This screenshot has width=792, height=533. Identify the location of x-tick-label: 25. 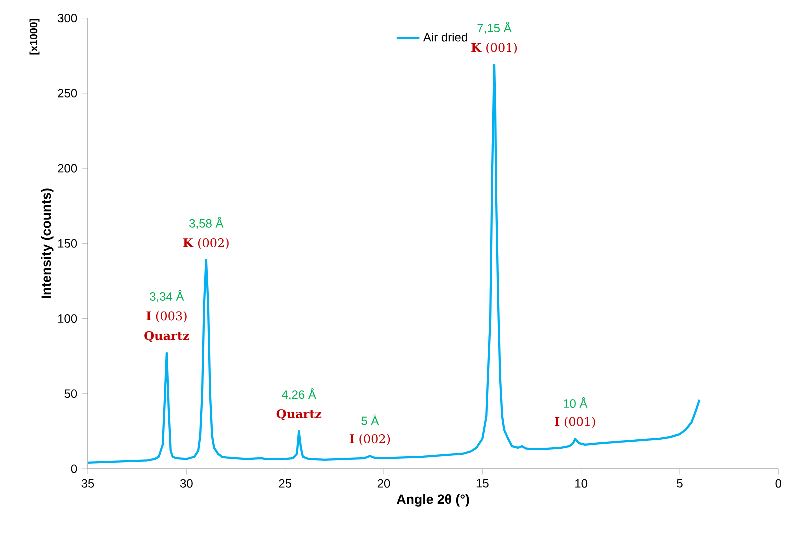
(285, 483).